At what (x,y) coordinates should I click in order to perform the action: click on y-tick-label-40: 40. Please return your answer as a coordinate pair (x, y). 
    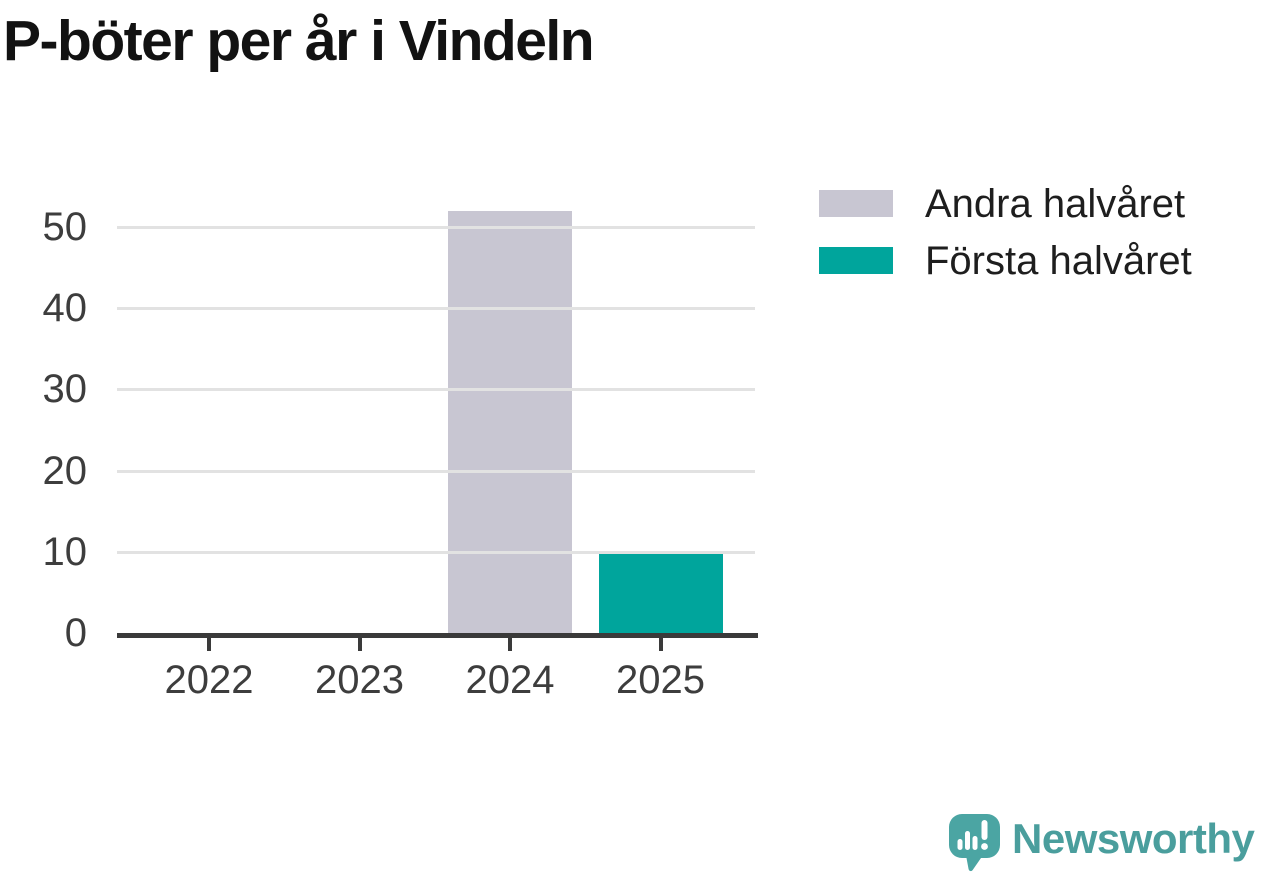
    Looking at the image, I should click on (65, 308).